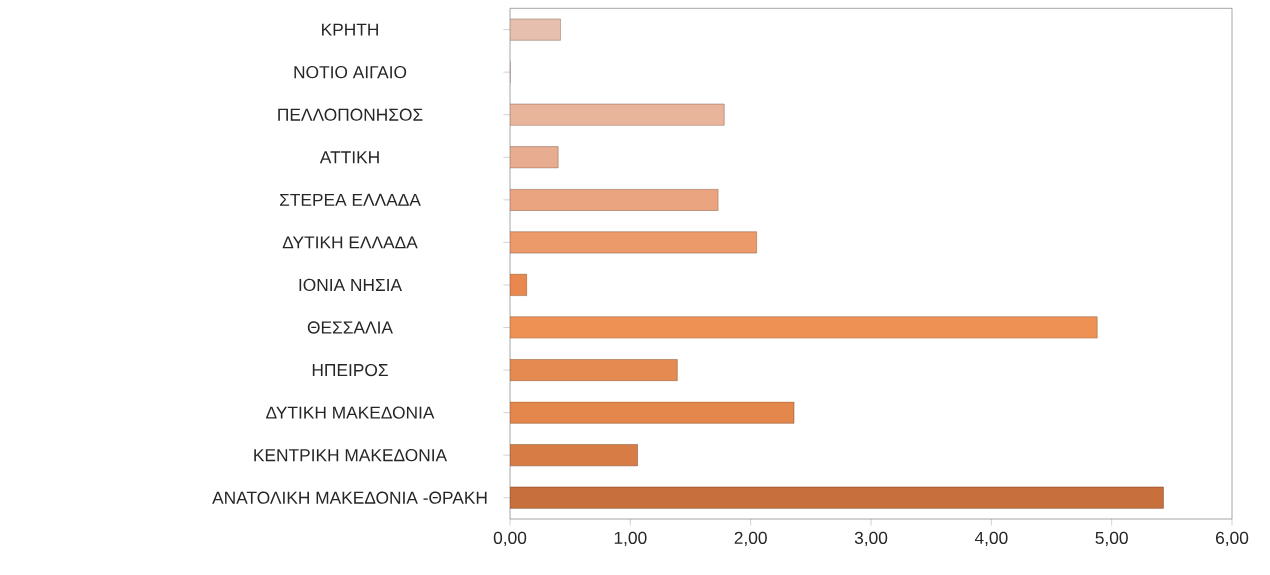 The height and width of the screenshot is (575, 1270). Describe the element at coordinates (350, 72) in the screenshot. I see `y-tick-label: ΝΟΤΙΟ ΑΙΓΑΙΟ` at that location.